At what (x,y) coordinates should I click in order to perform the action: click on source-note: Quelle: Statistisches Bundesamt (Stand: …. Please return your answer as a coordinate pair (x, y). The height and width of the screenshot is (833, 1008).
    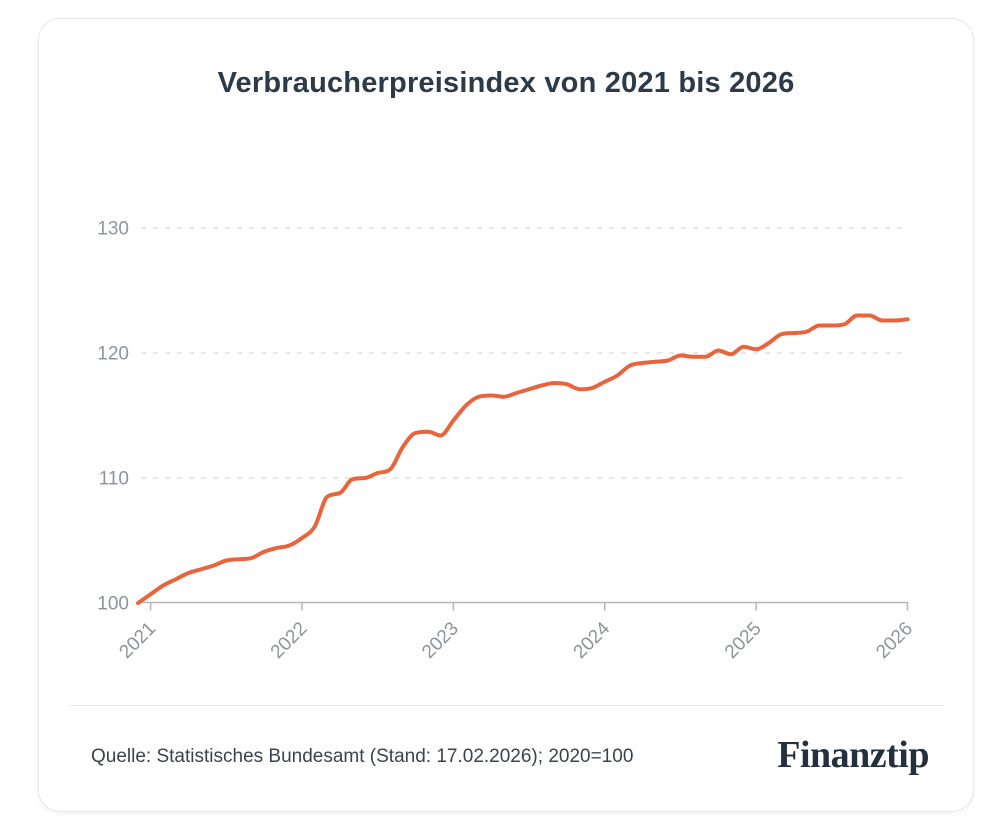
    Looking at the image, I should click on (362, 756).